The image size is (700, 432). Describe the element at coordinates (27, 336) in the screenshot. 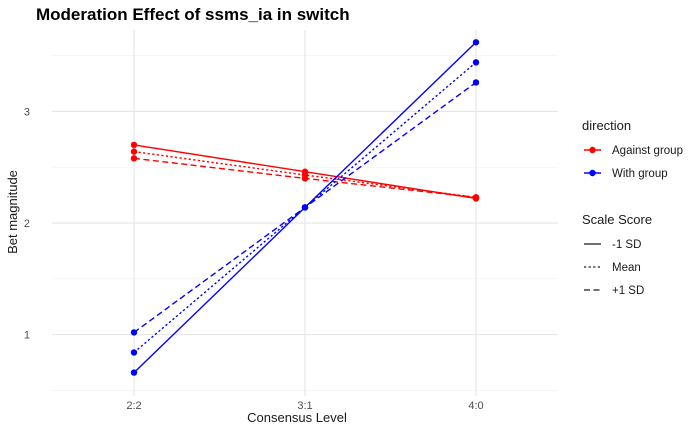

I see `y-tick-label: 1` at that location.